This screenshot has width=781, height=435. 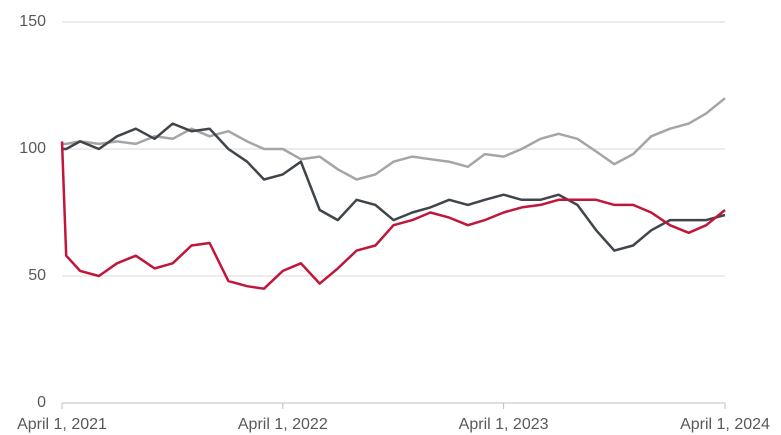 I want to click on y-tick-label: 0, so click(x=41, y=402).